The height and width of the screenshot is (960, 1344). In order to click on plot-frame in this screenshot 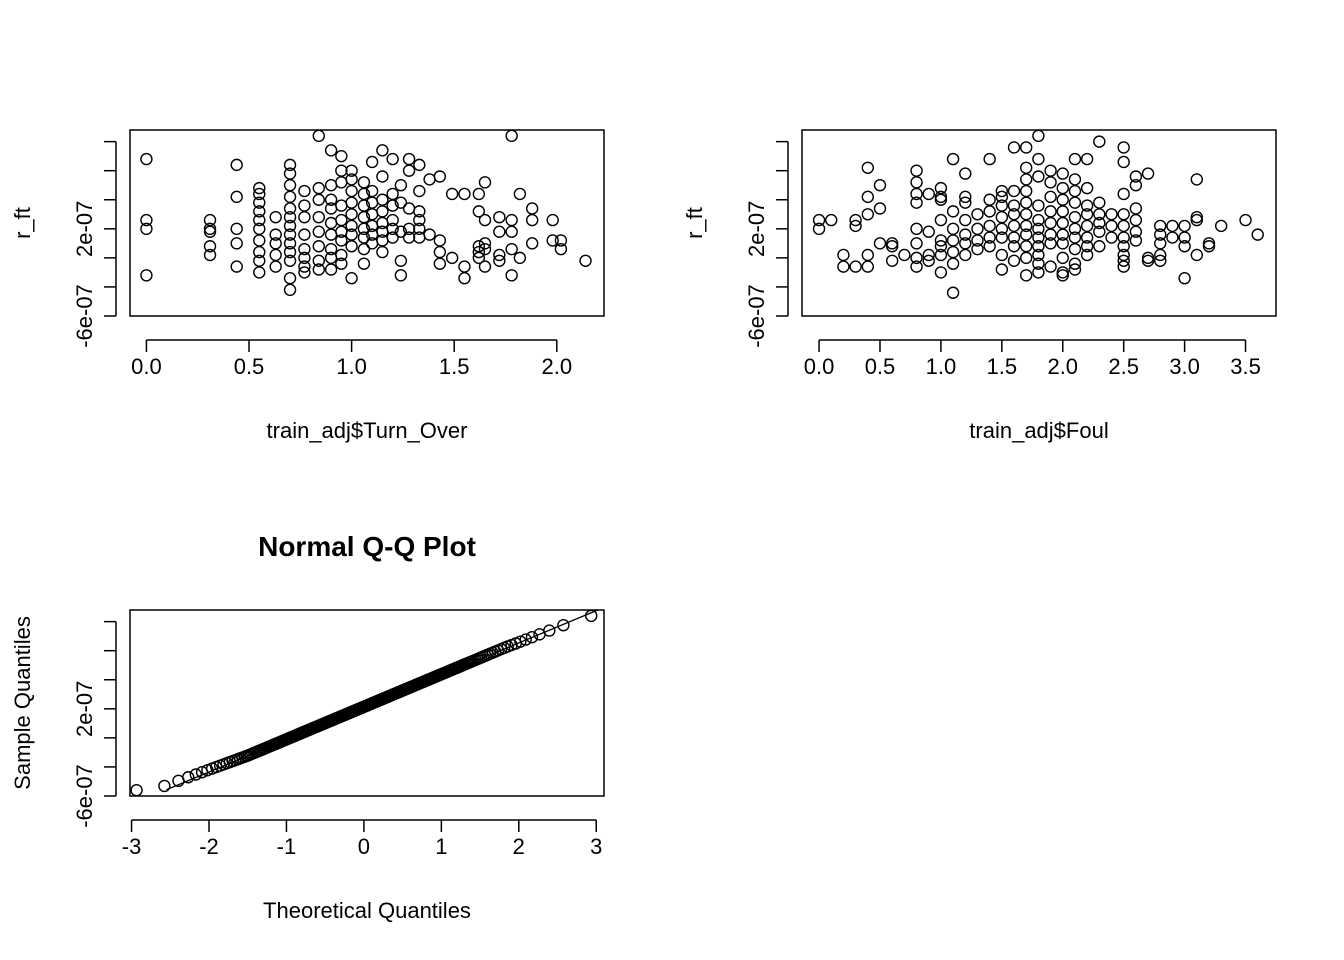, I will do `click(367, 703)`.